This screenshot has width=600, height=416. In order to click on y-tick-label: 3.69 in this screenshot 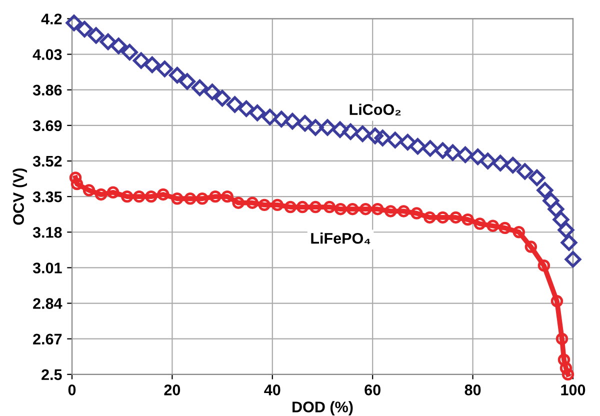, I will do `click(47, 126)`.